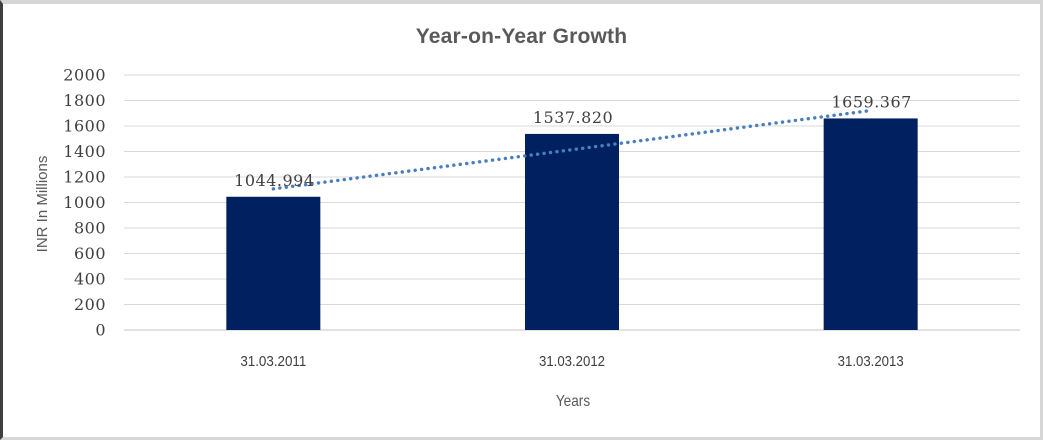  Describe the element at coordinates (572, 231) in the screenshot. I see `bar-31.03.2012` at that location.